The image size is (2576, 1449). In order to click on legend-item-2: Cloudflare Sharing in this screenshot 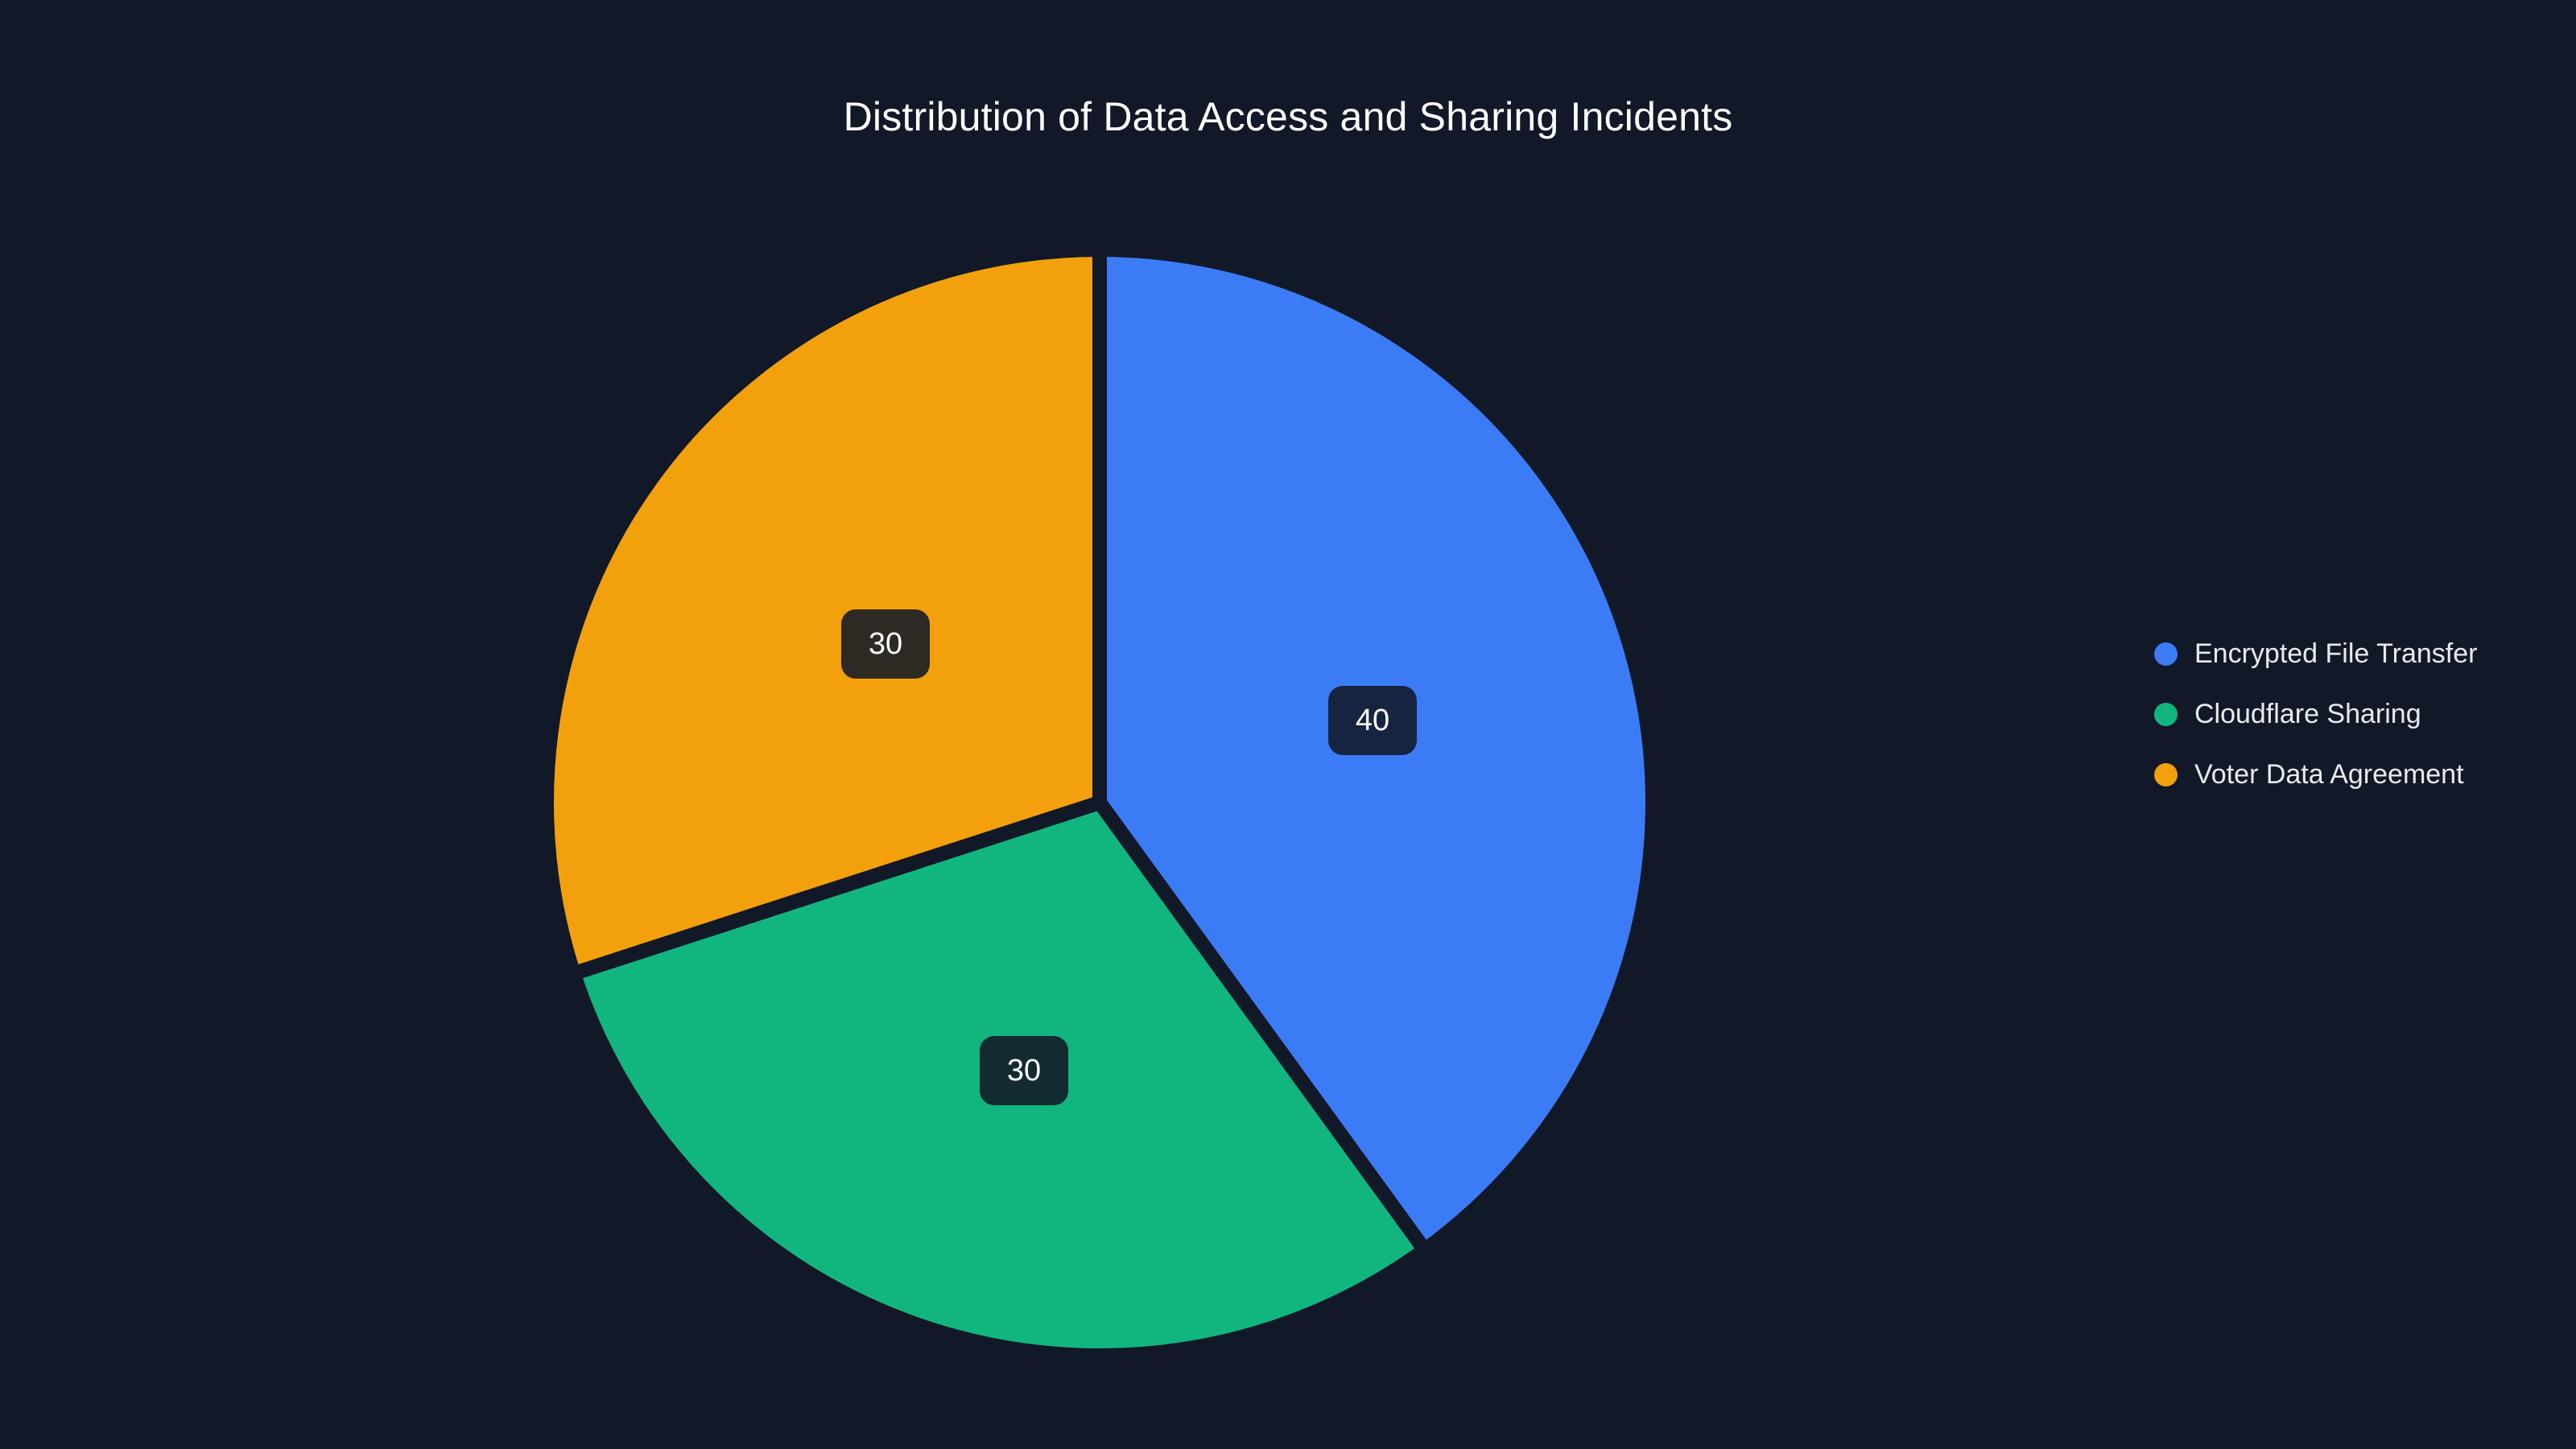, I will do `click(2315, 714)`.